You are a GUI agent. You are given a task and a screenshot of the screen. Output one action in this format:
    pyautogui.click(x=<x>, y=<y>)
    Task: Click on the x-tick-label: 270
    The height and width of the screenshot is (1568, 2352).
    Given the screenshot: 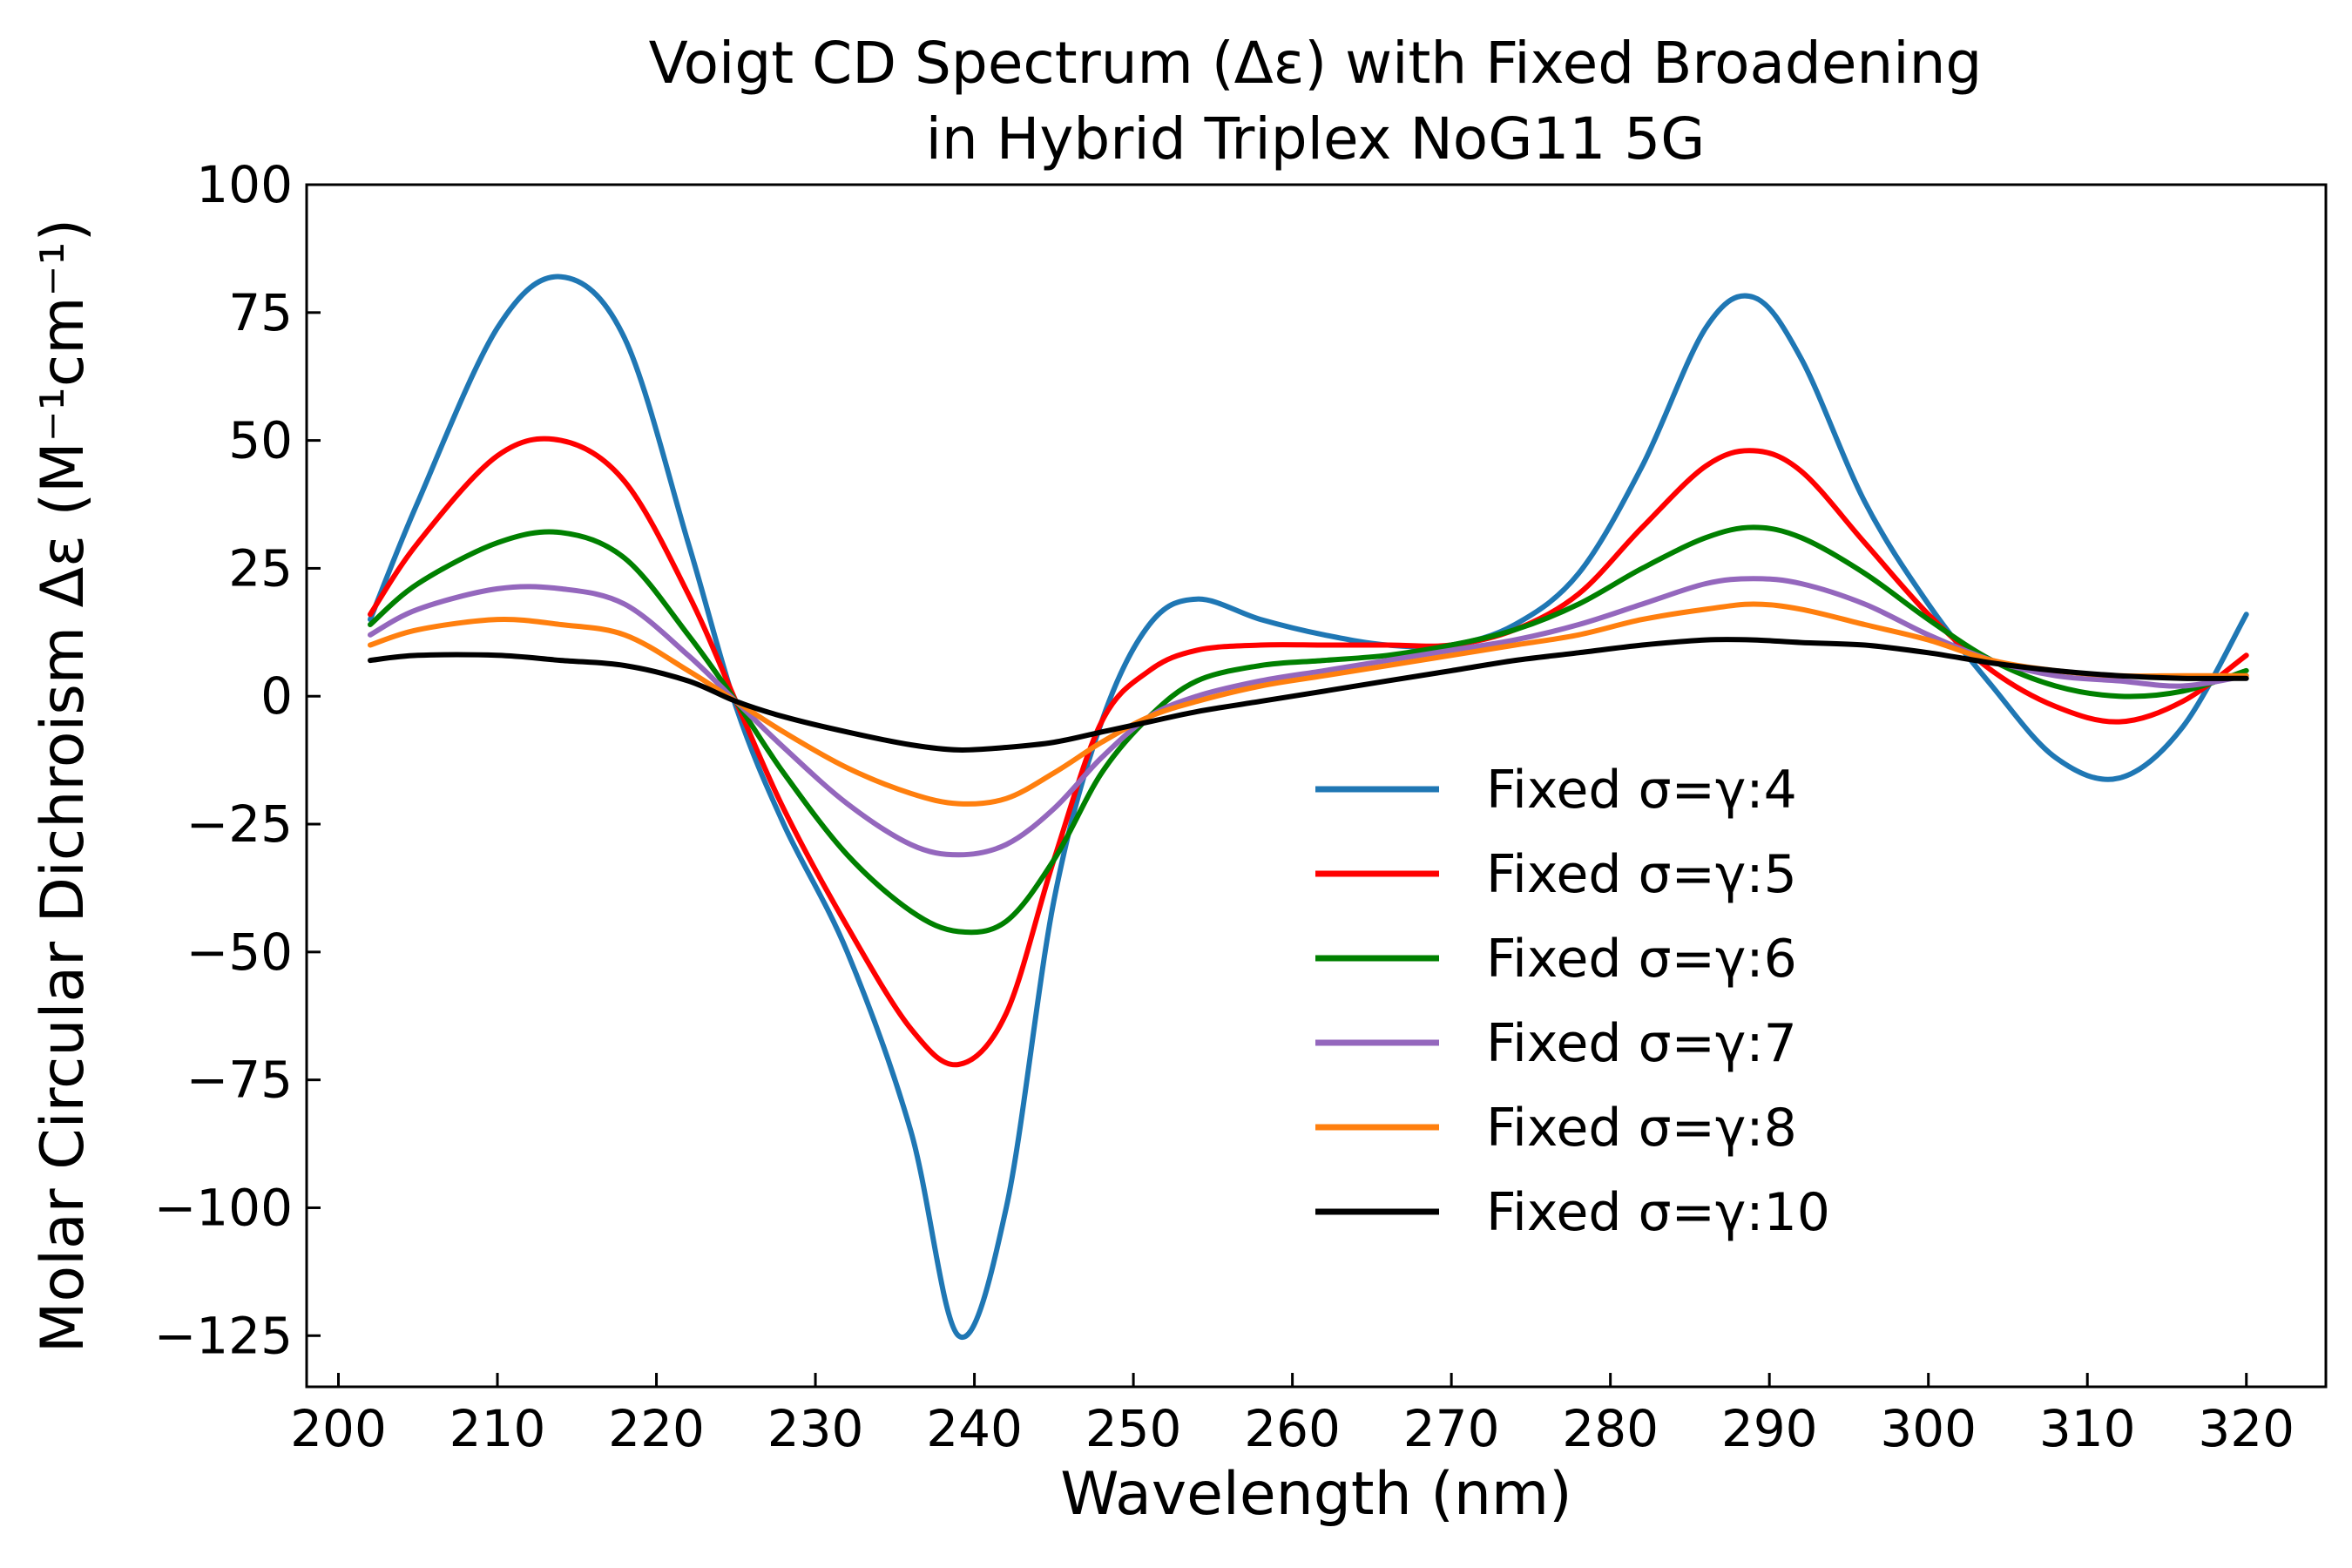 What is the action you would take?
    pyautogui.click(x=1451, y=1428)
    